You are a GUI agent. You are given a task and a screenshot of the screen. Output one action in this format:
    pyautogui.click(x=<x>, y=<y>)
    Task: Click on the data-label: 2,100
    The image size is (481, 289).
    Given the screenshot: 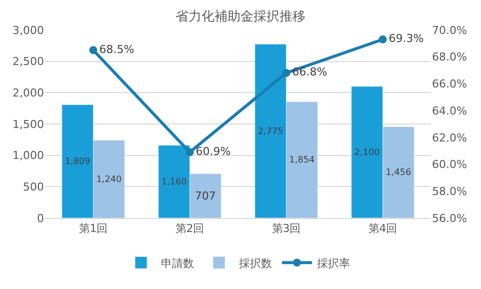 What is the action you would take?
    pyautogui.click(x=367, y=153)
    